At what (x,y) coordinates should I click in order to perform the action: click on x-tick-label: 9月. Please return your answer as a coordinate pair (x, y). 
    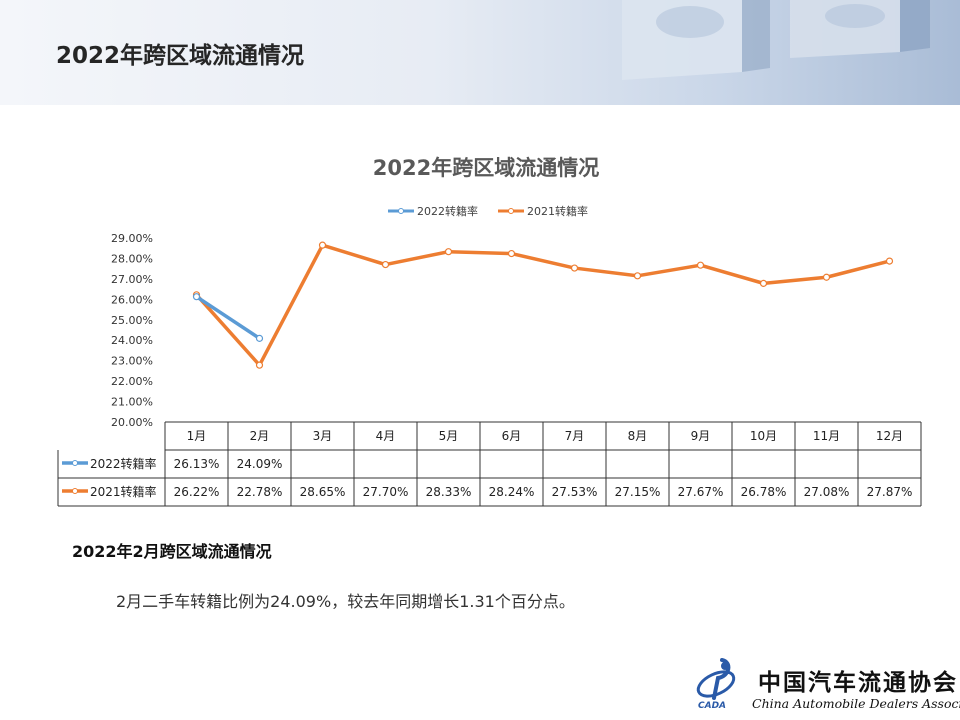
    Looking at the image, I should click on (701, 436).